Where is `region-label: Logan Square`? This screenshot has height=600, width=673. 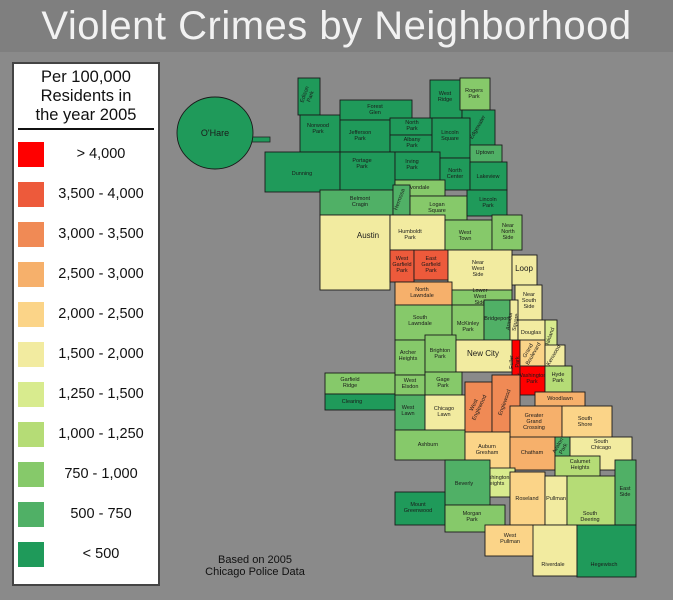 region-label: Logan Square is located at coordinates (437, 208).